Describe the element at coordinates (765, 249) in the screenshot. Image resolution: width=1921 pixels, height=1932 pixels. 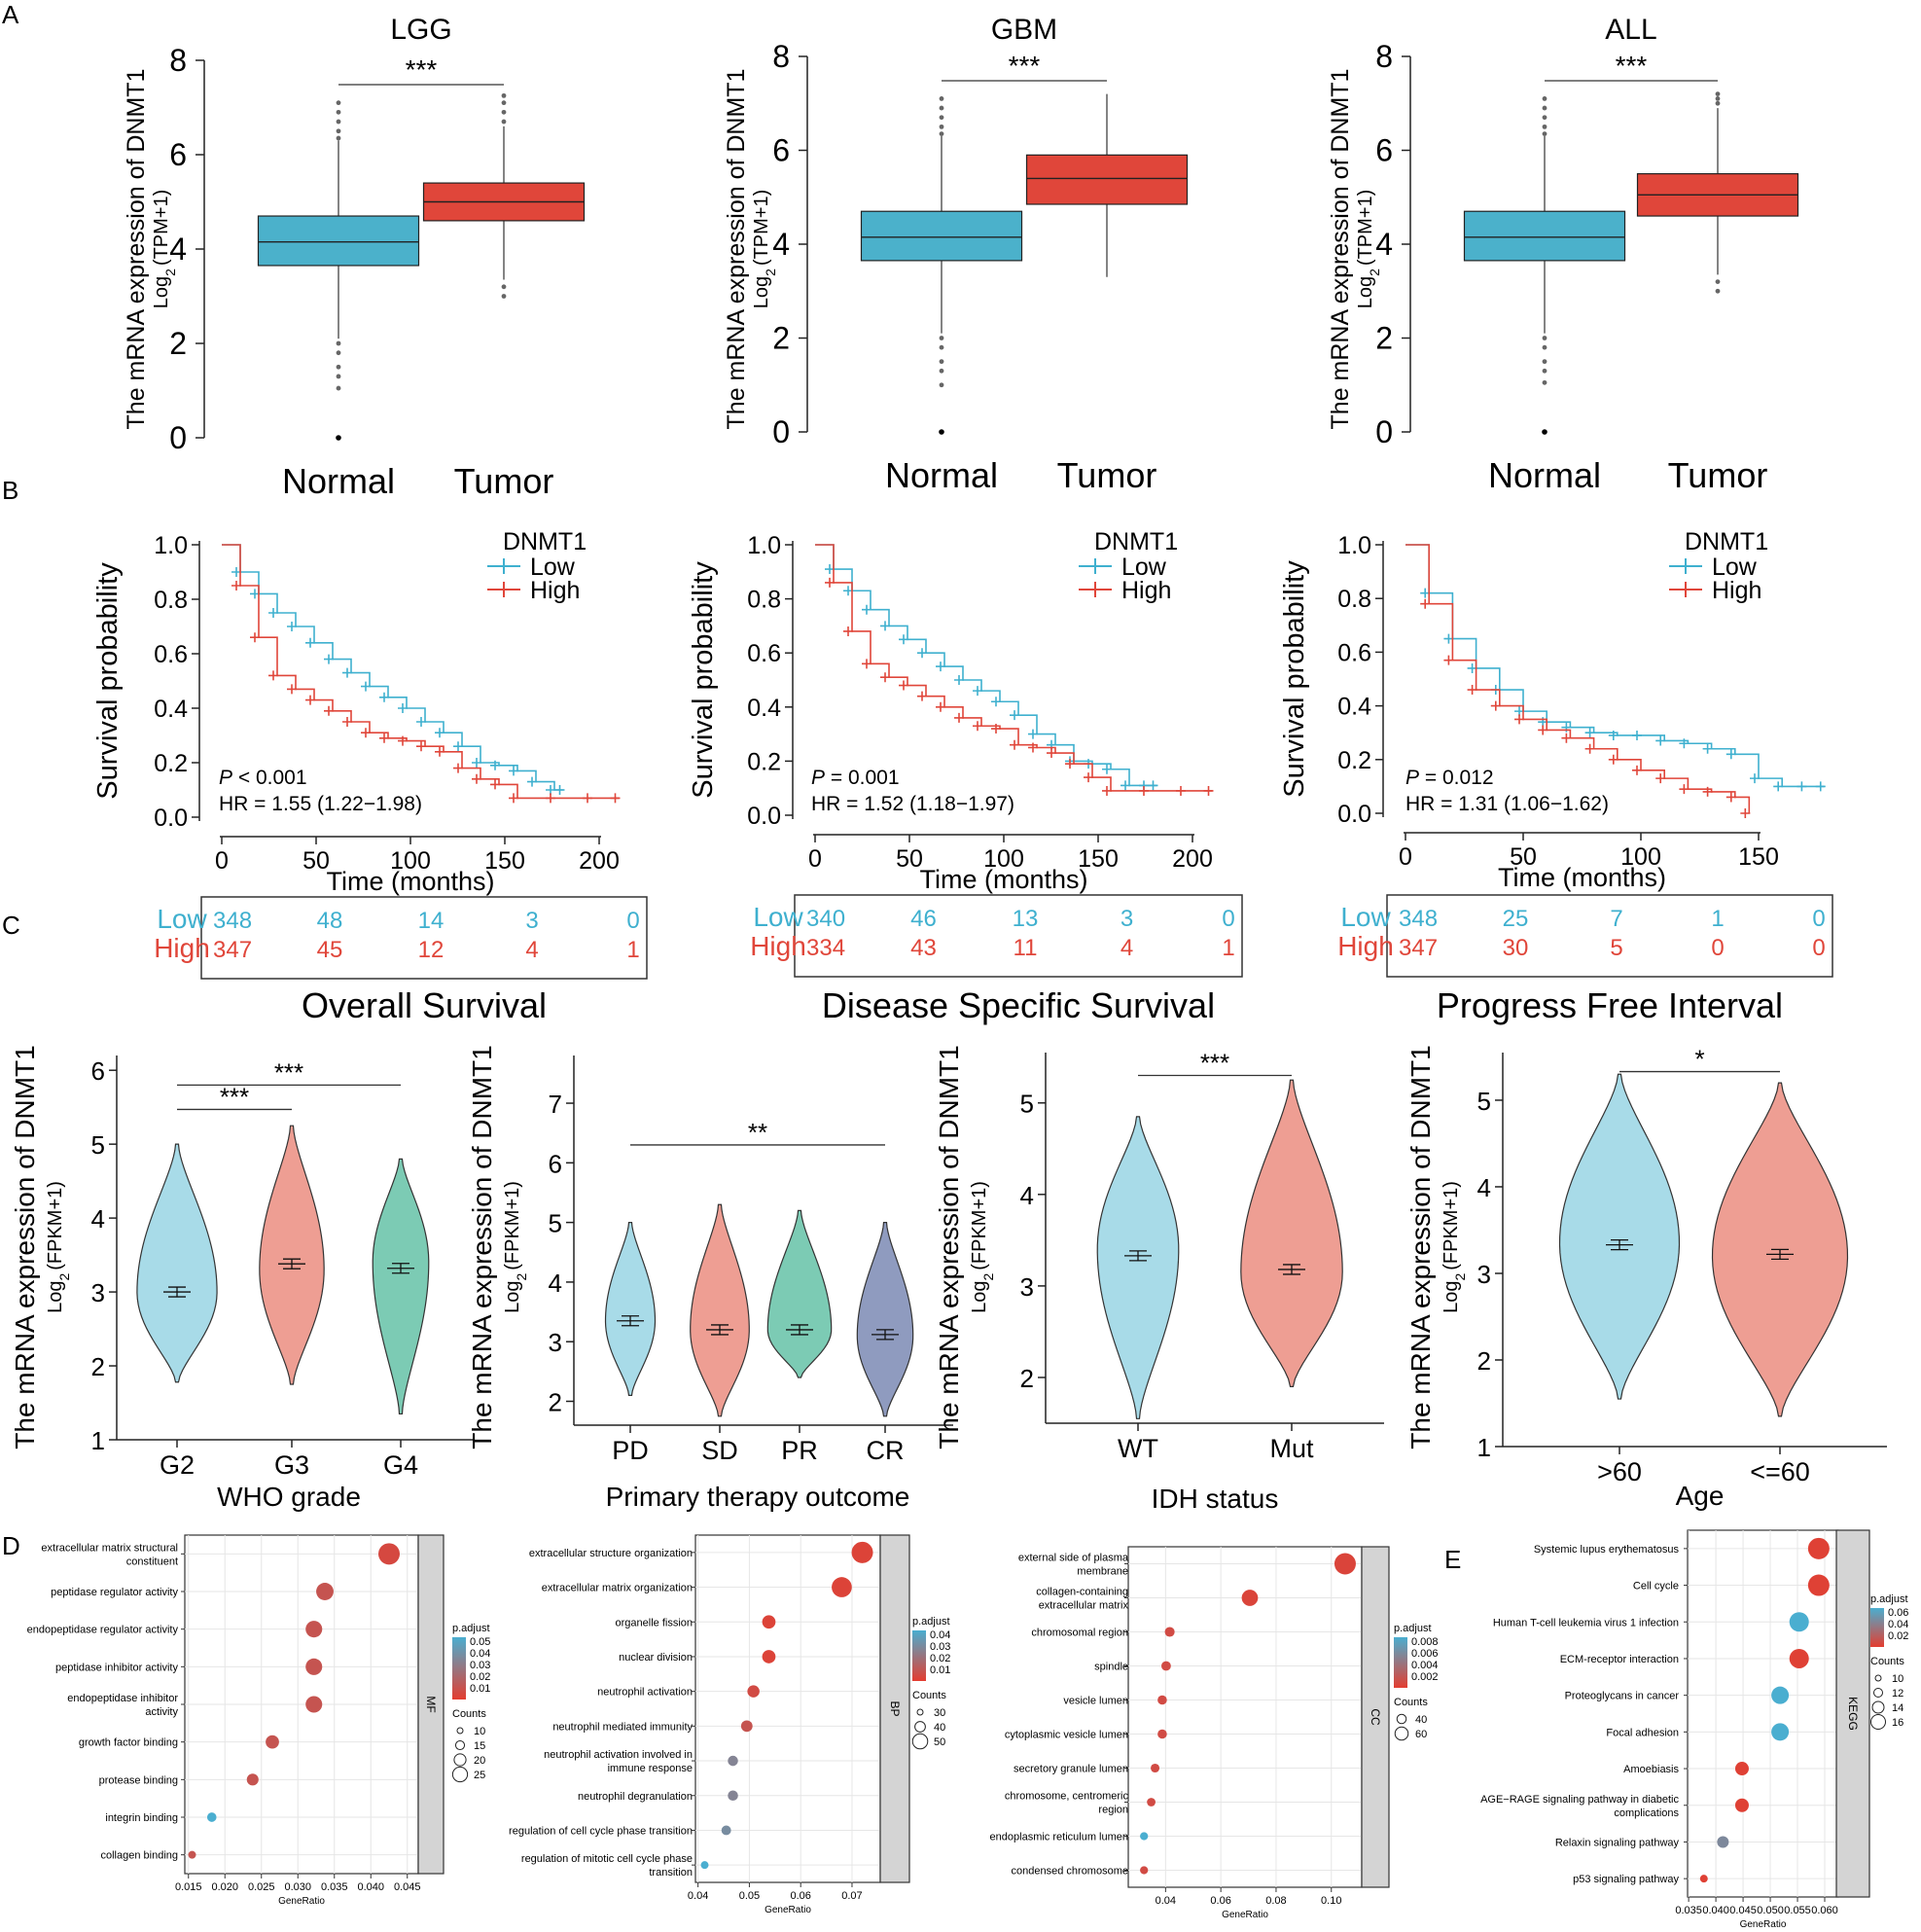
I see `y-axis-sublabel: Log2(TPM+1)` at that location.